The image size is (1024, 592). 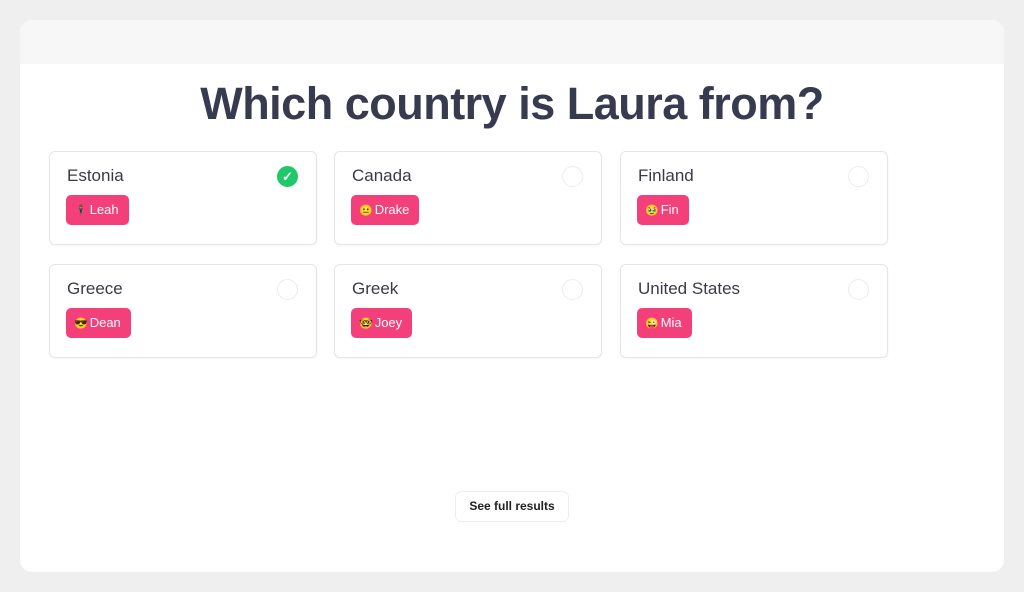 What do you see at coordinates (652, 324) in the screenshot?
I see `emoji-icon: 😜` at bounding box center [652, 324].